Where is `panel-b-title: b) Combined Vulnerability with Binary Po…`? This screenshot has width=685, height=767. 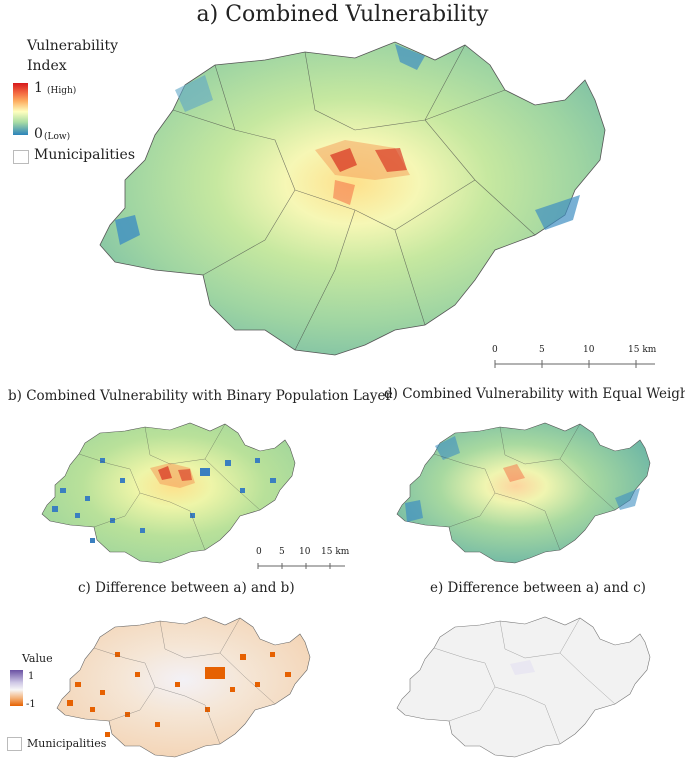
panel-b-title: b) Combined Vulnerability with Binary Po… is located at coordinates (200, 396).